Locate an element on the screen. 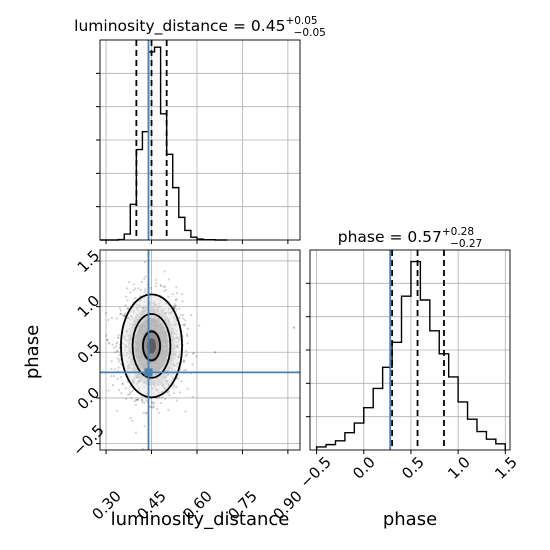 Image resolution: width=550 pixels, height=550 pixels. x-tick-label: 0.5 is located at coordinates (413, 468).